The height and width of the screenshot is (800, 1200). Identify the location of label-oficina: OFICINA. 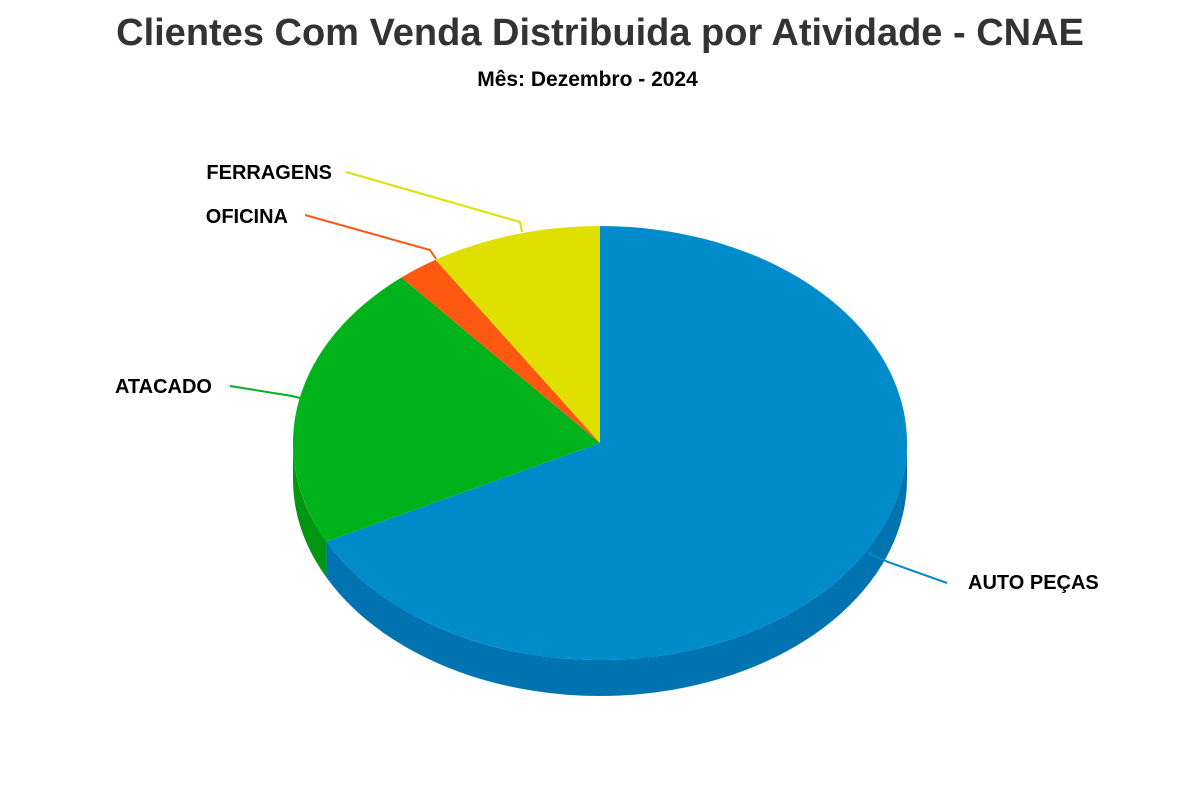
(247, 217).